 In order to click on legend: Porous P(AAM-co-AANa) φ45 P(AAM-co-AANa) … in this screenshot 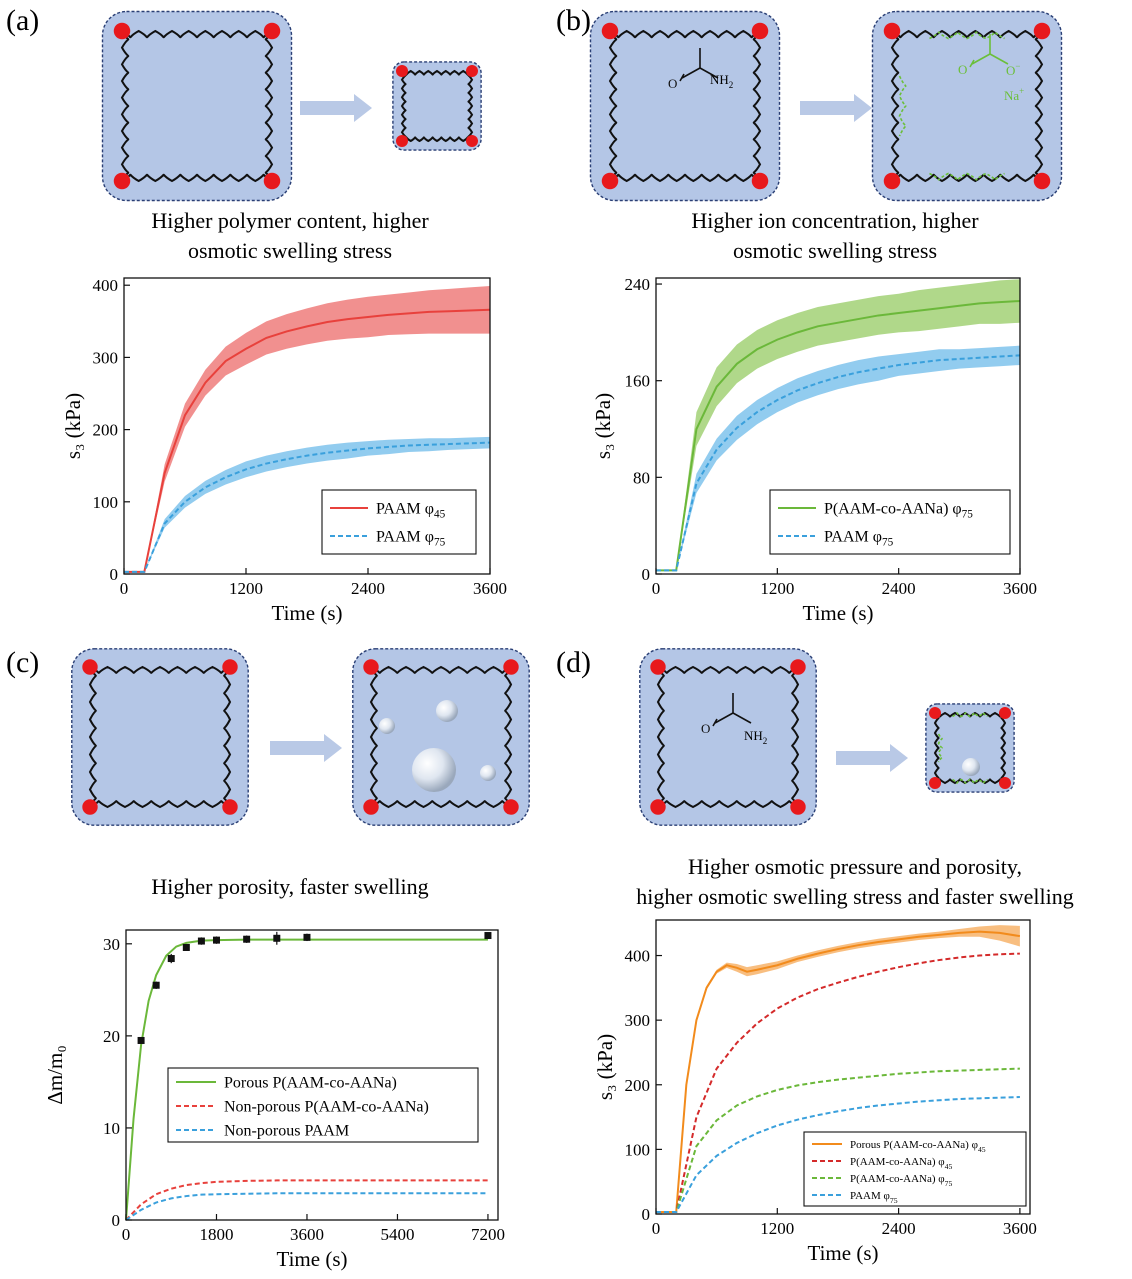, I will do `click(915, 1169)`.